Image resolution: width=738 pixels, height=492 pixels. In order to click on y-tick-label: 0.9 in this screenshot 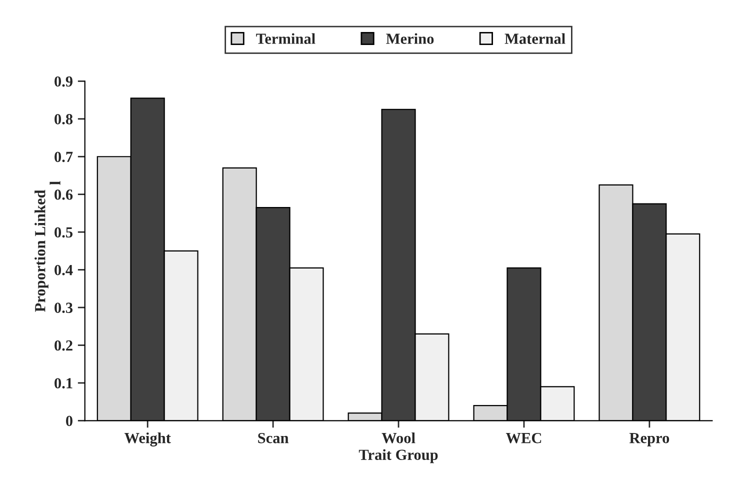, I will do `click(63, 81)`.